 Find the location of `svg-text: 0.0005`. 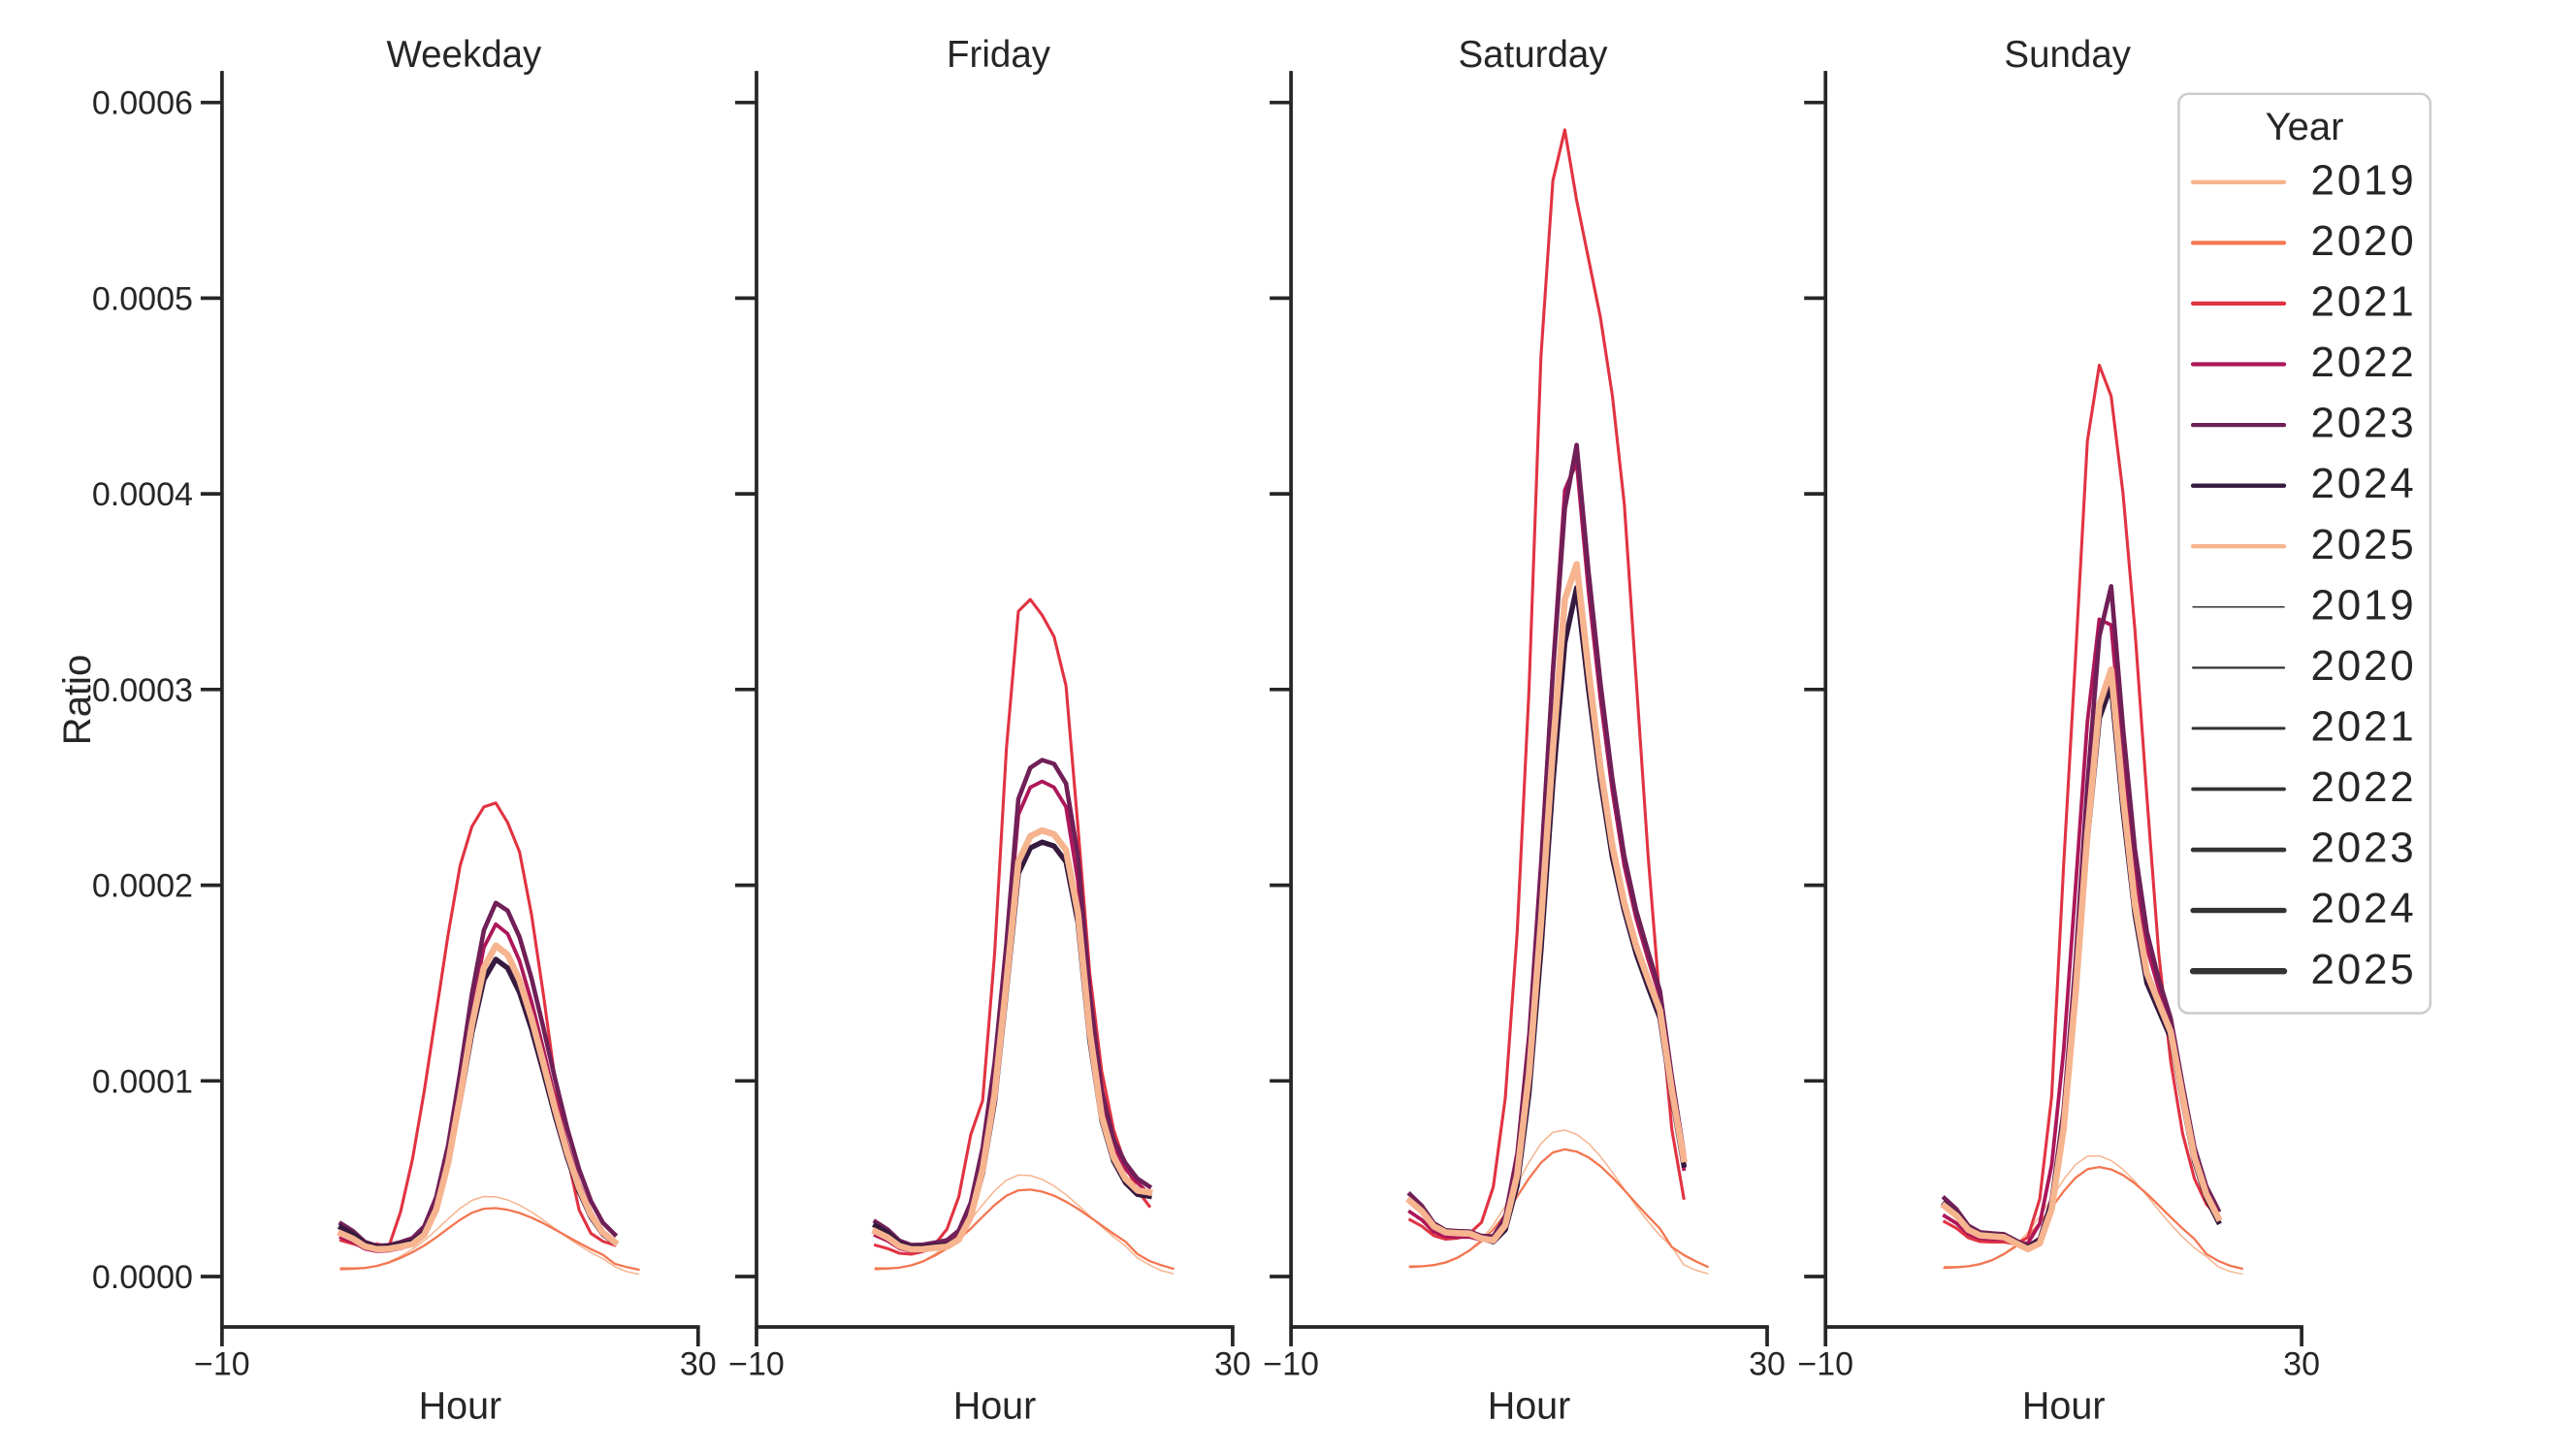

svg-text: 0.0005 is located at coordinates (142, 298).